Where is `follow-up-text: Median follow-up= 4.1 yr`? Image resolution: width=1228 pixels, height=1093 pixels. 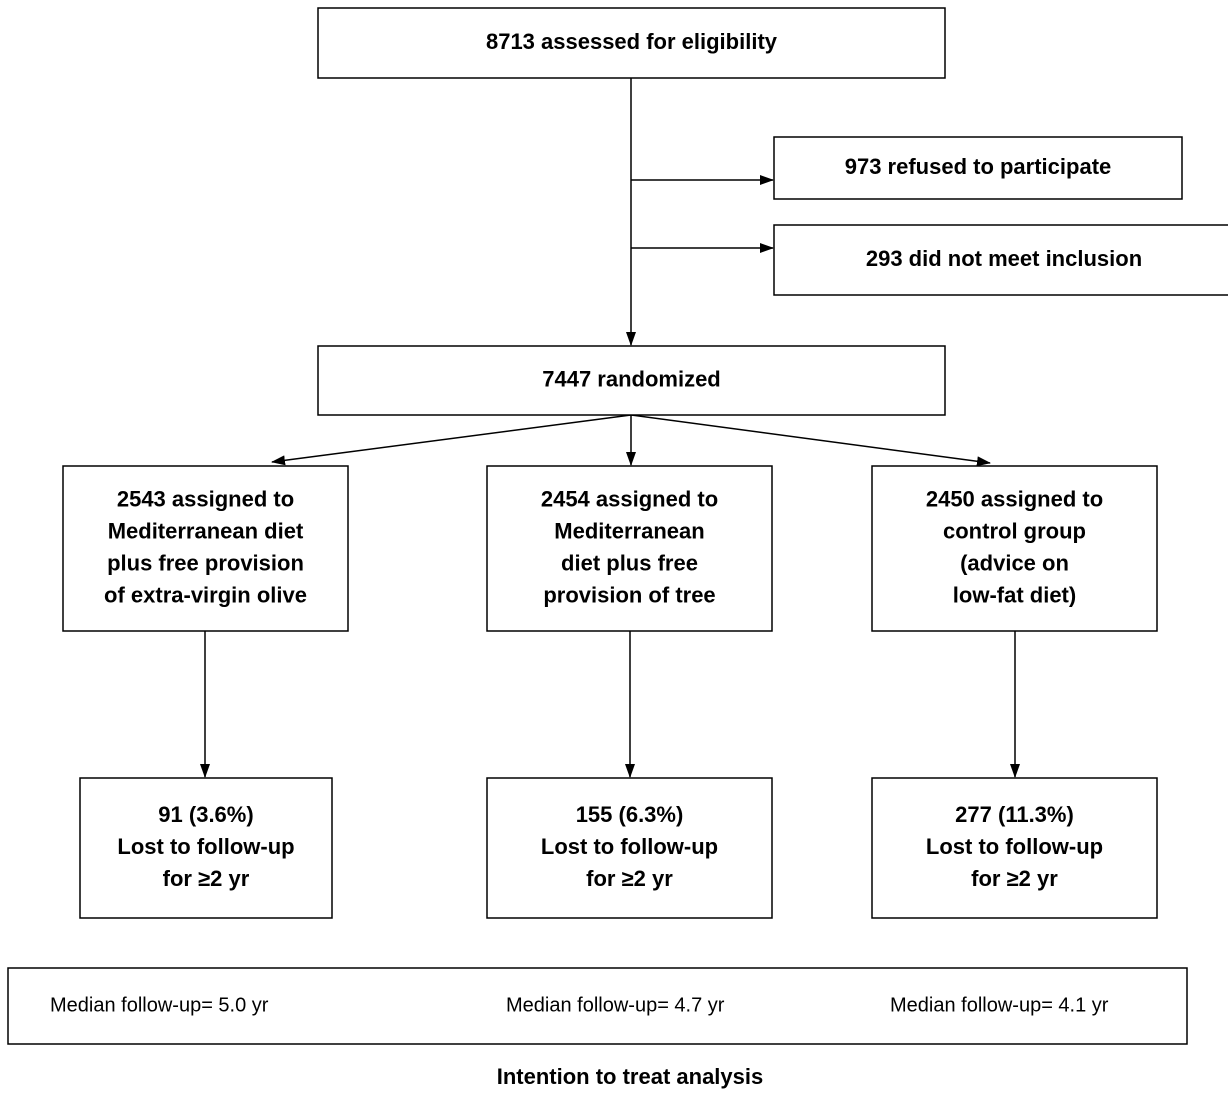
follow-up-text: Median follow-up= 4.1 yr is located at coordinates (999, 1005).